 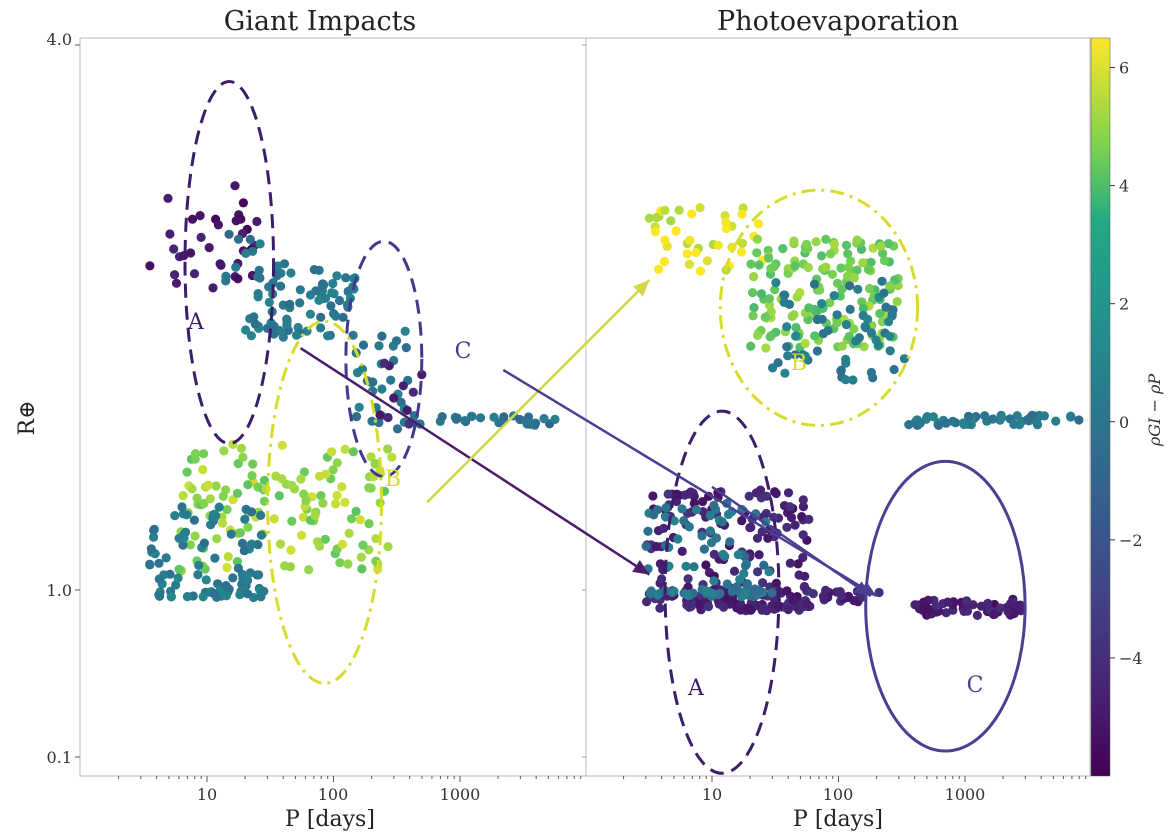 I want to click on left-region-b-ellipse, so click(x=324, y=502).